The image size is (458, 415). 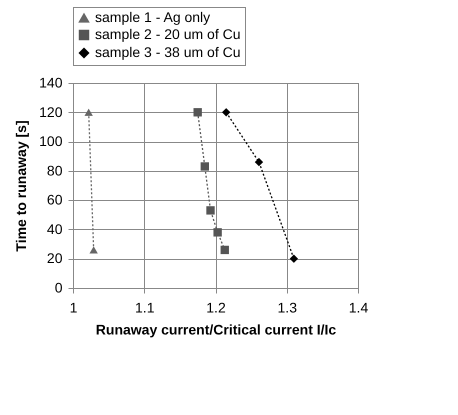 What do you see at coordinates (74, 308) in the screenshot?
I see `x-tick-label: 1` at bounding box center [74, 308].